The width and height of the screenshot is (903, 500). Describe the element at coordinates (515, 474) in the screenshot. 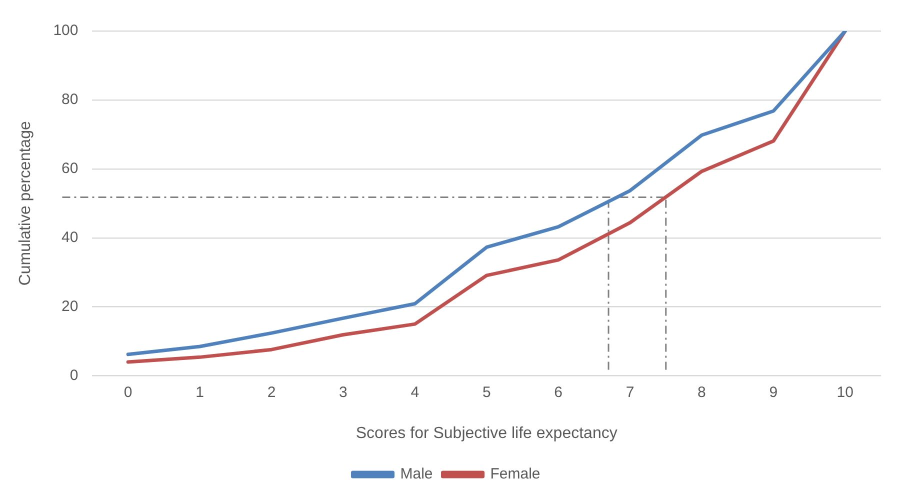

I see `legend-label: Female` at that location.